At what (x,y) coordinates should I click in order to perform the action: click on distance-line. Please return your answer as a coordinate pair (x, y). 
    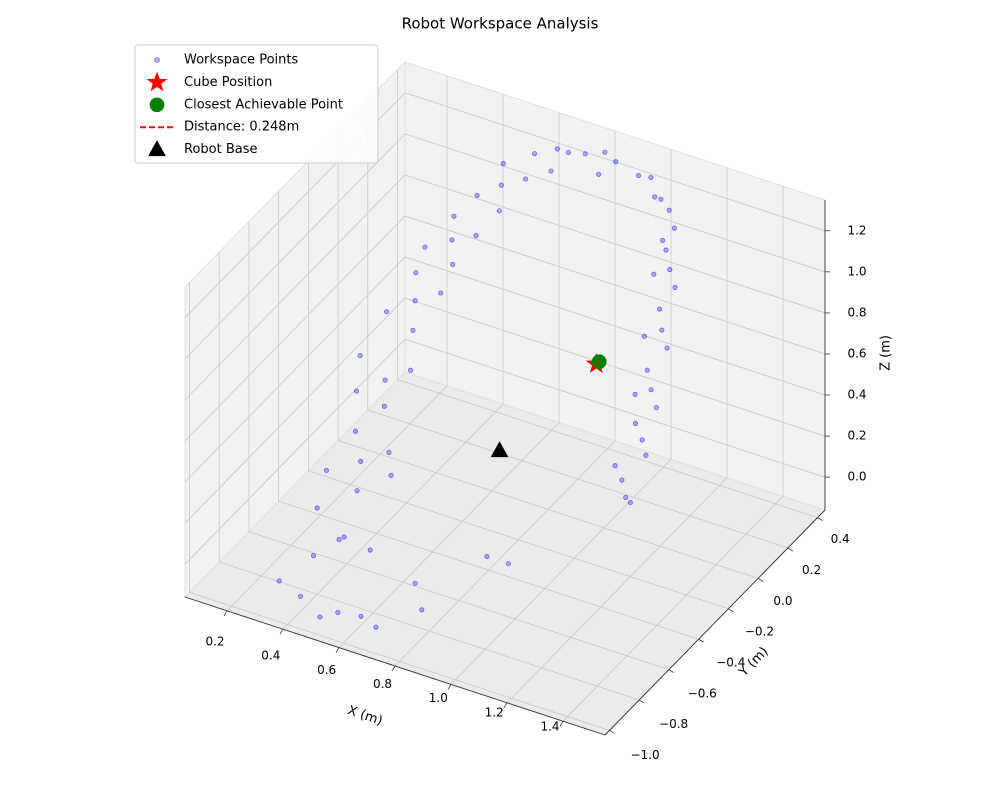
    Looking at the image, I should click on (597, 362).